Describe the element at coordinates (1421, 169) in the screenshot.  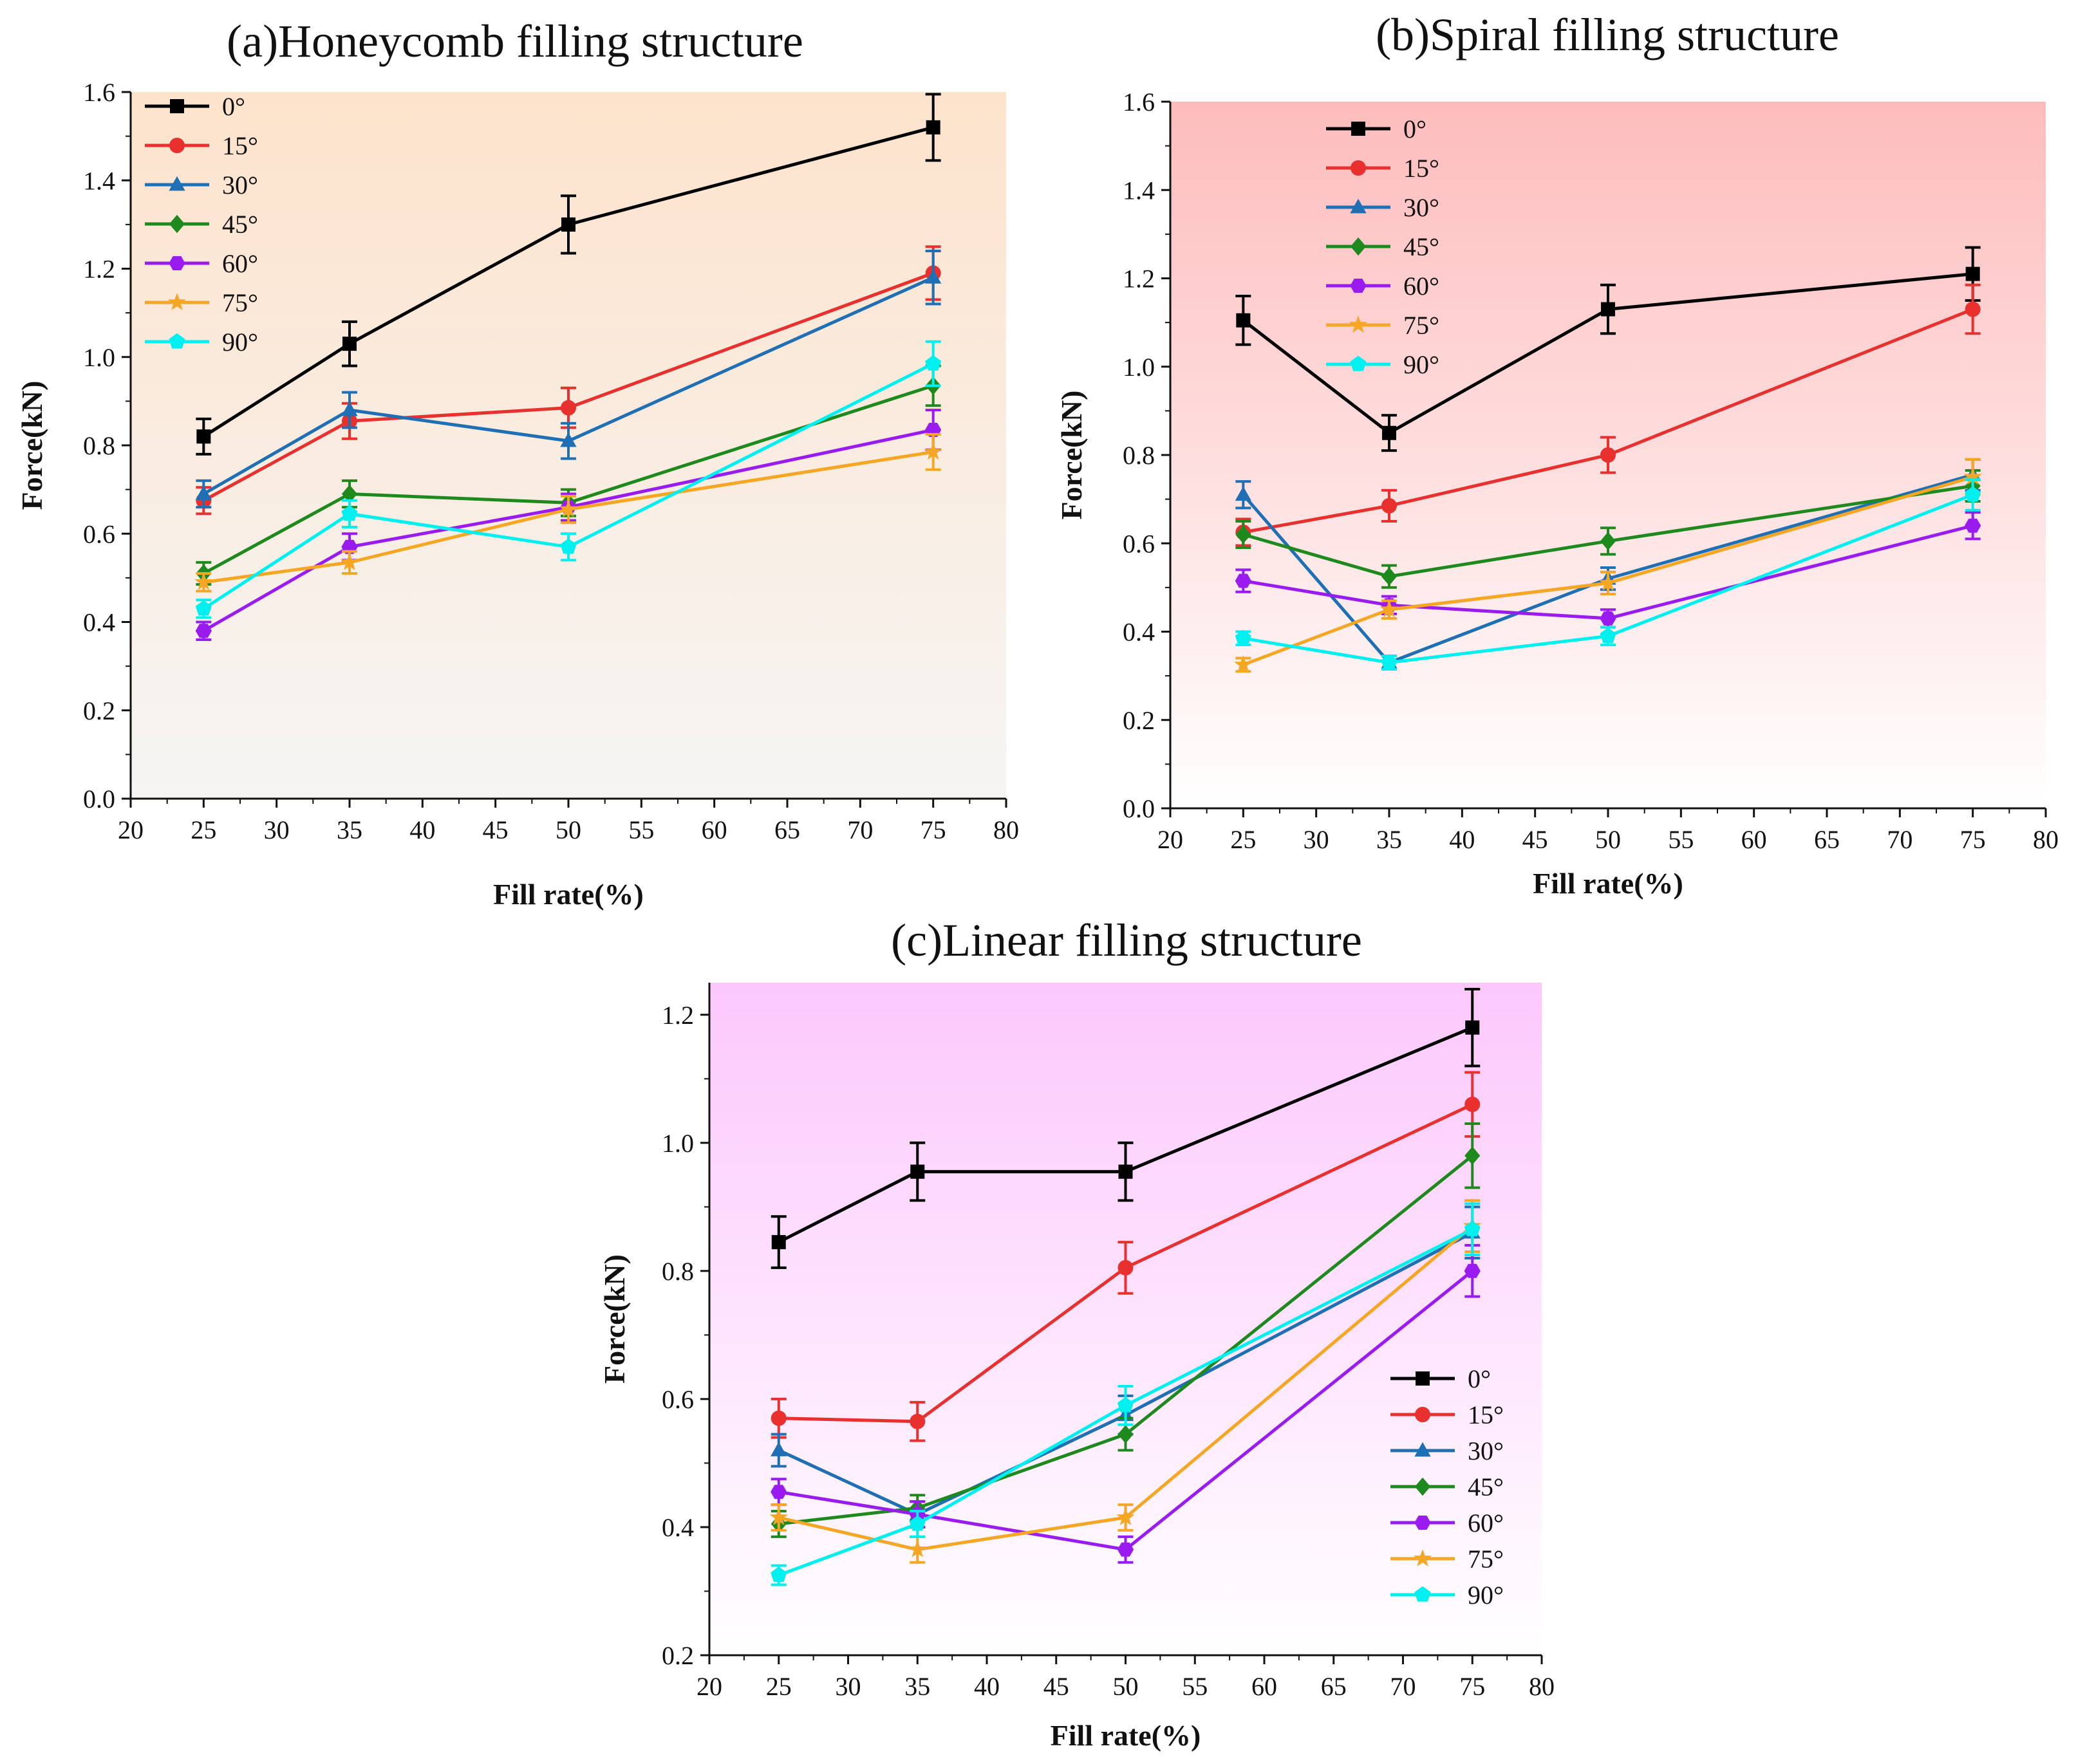
I see `legend-label: 15°` at that location.